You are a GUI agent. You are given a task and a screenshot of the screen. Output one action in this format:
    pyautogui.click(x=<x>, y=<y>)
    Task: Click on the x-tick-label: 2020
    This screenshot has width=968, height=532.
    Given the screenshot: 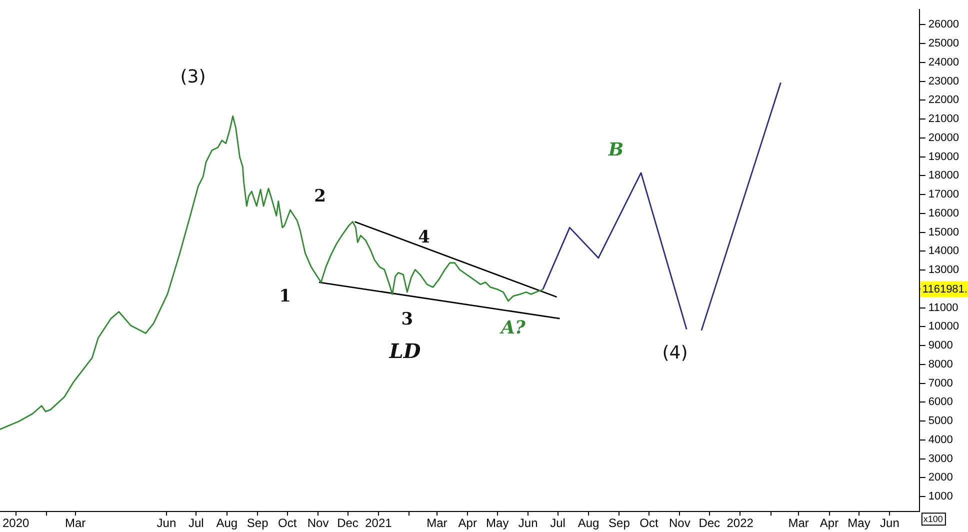 What is the action you would take?
    pyautogui.click(x=16, y=523)
    